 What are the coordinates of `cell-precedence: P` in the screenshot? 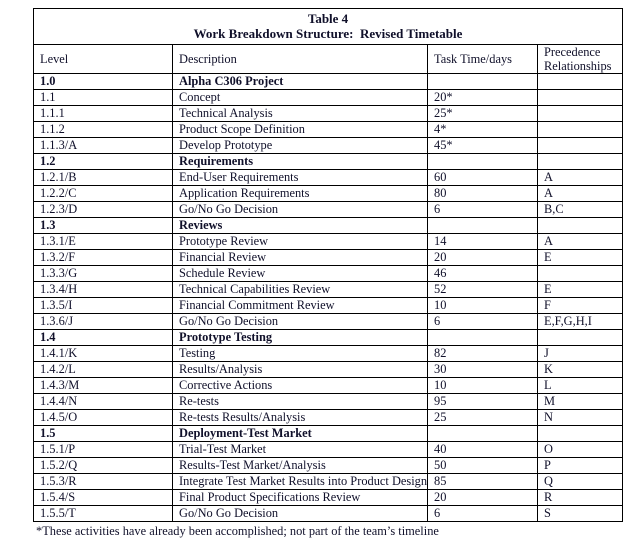 It's located at (580, 465).